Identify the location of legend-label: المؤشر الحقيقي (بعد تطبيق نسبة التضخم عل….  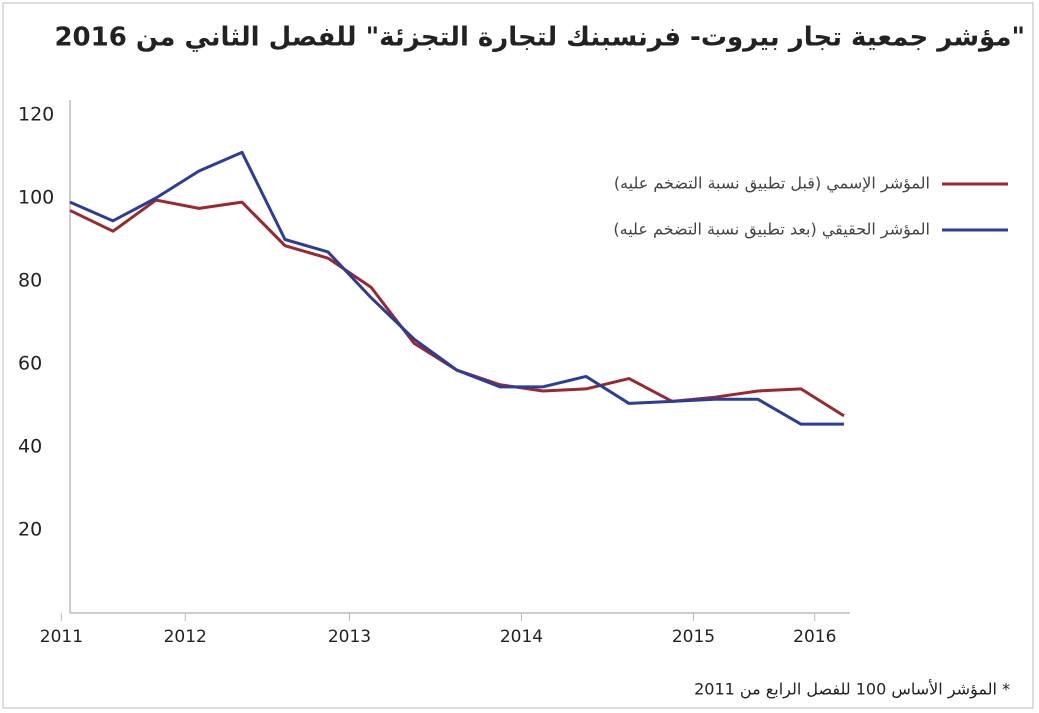
(771, 230).